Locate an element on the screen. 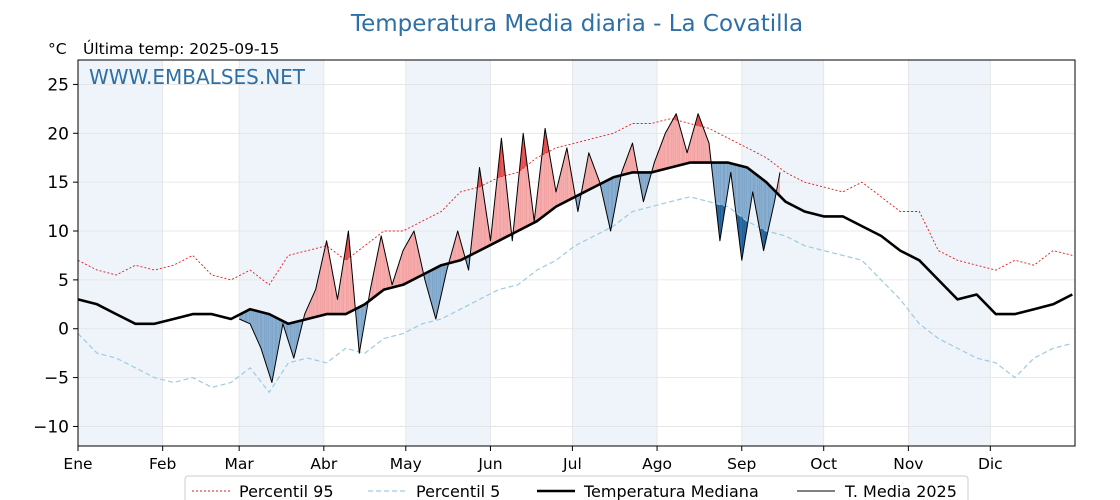  y-axis-ticks: −10 −5 0 5 10 15 20 25 is located at coordinates (55, 256).